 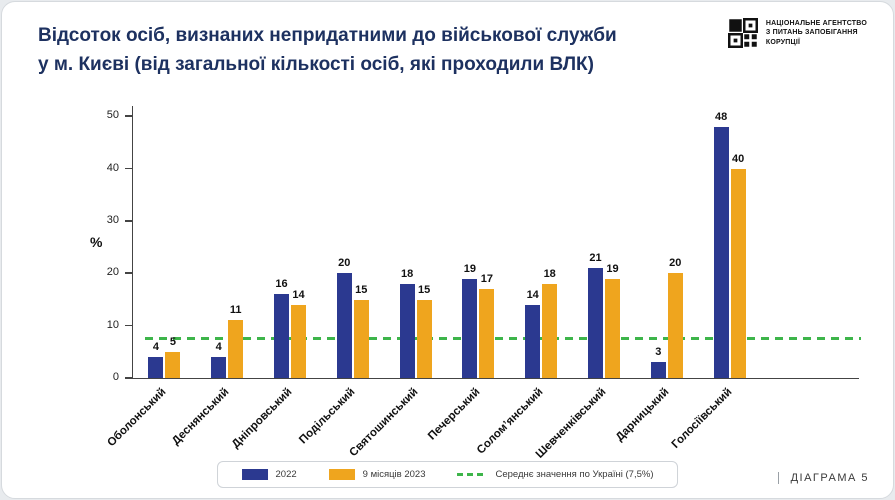 What do you see at coordinates (472, 474) in the screenshot?
I see `legend-dash-swatch` at bounding box center [472, 474].